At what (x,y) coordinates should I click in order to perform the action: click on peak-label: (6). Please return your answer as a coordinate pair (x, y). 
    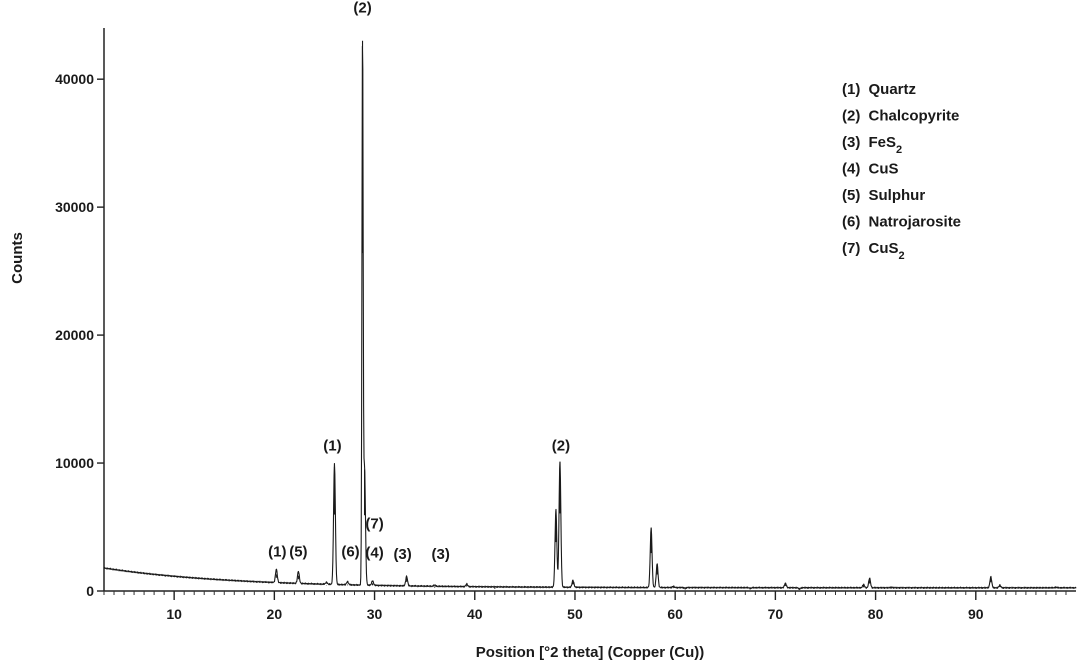
    Looking at the image, I should click on (350, 551).